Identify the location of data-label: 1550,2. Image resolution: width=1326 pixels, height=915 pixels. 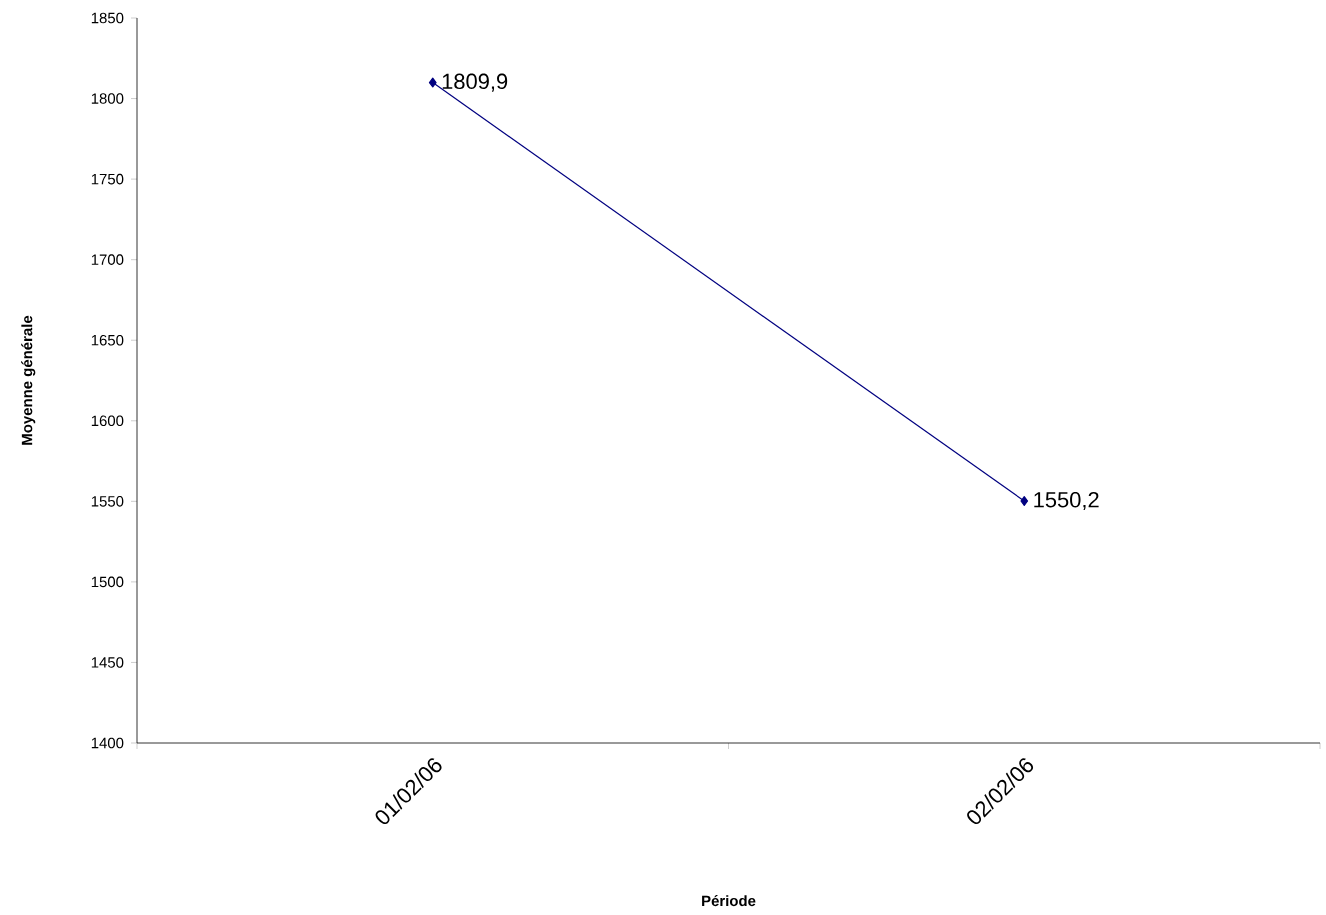
(1066, 501).